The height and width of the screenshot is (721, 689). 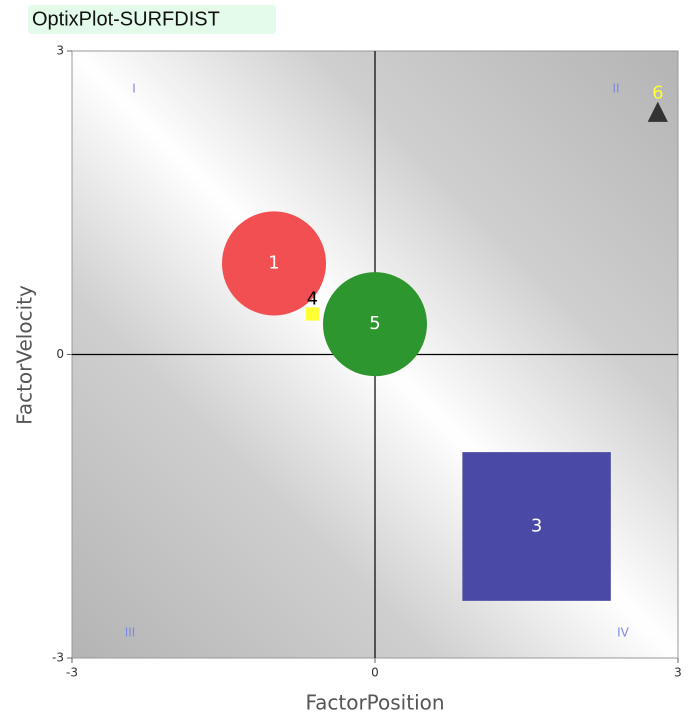 What do you see at coordinates (657, 111) in the screenshot?
I see `triangle-marker` at bounding box center [657, 111].